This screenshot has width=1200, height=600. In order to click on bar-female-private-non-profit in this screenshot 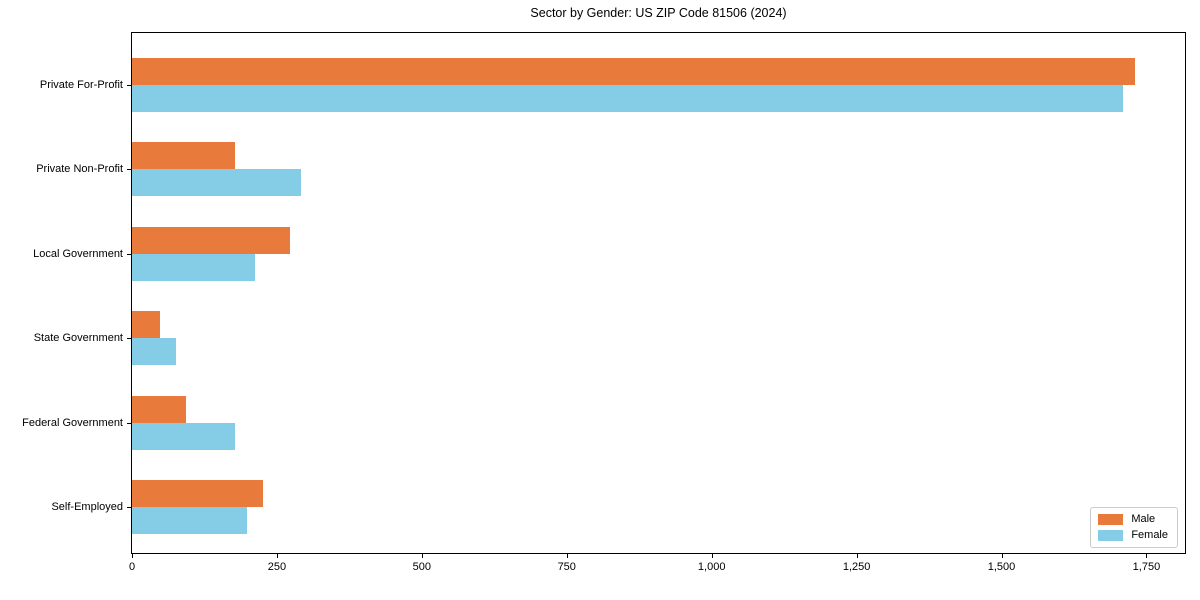, I will do `click(216, 182)`.